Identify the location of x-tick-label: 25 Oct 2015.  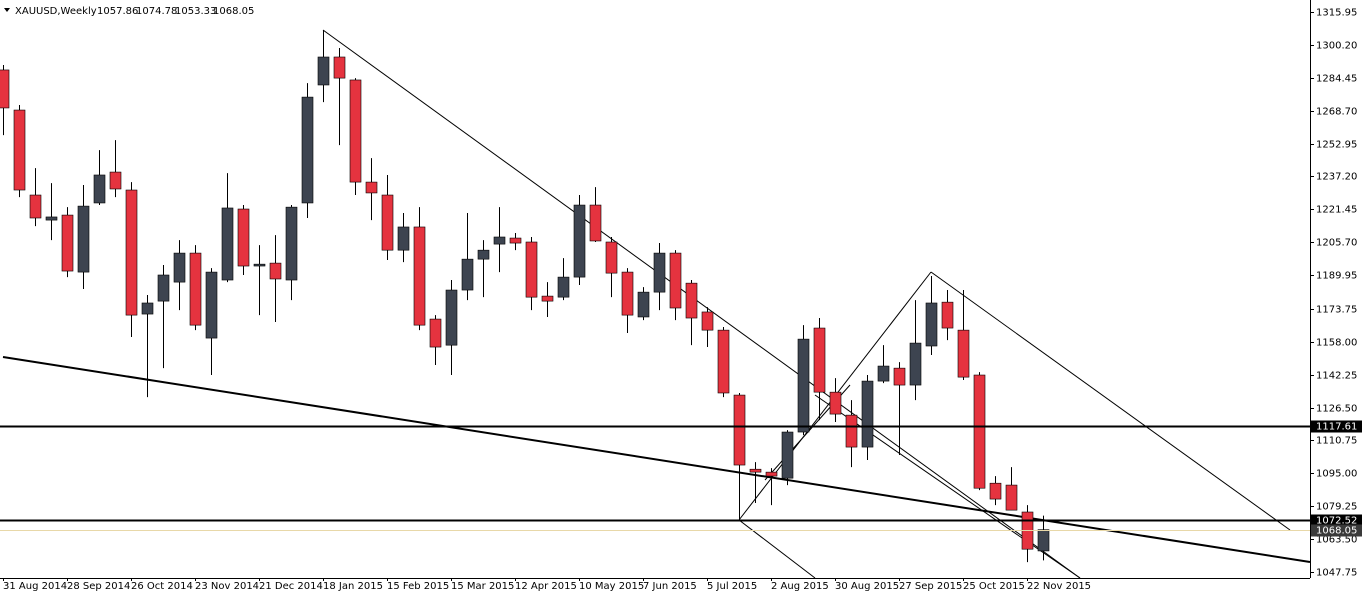
(994, 586).